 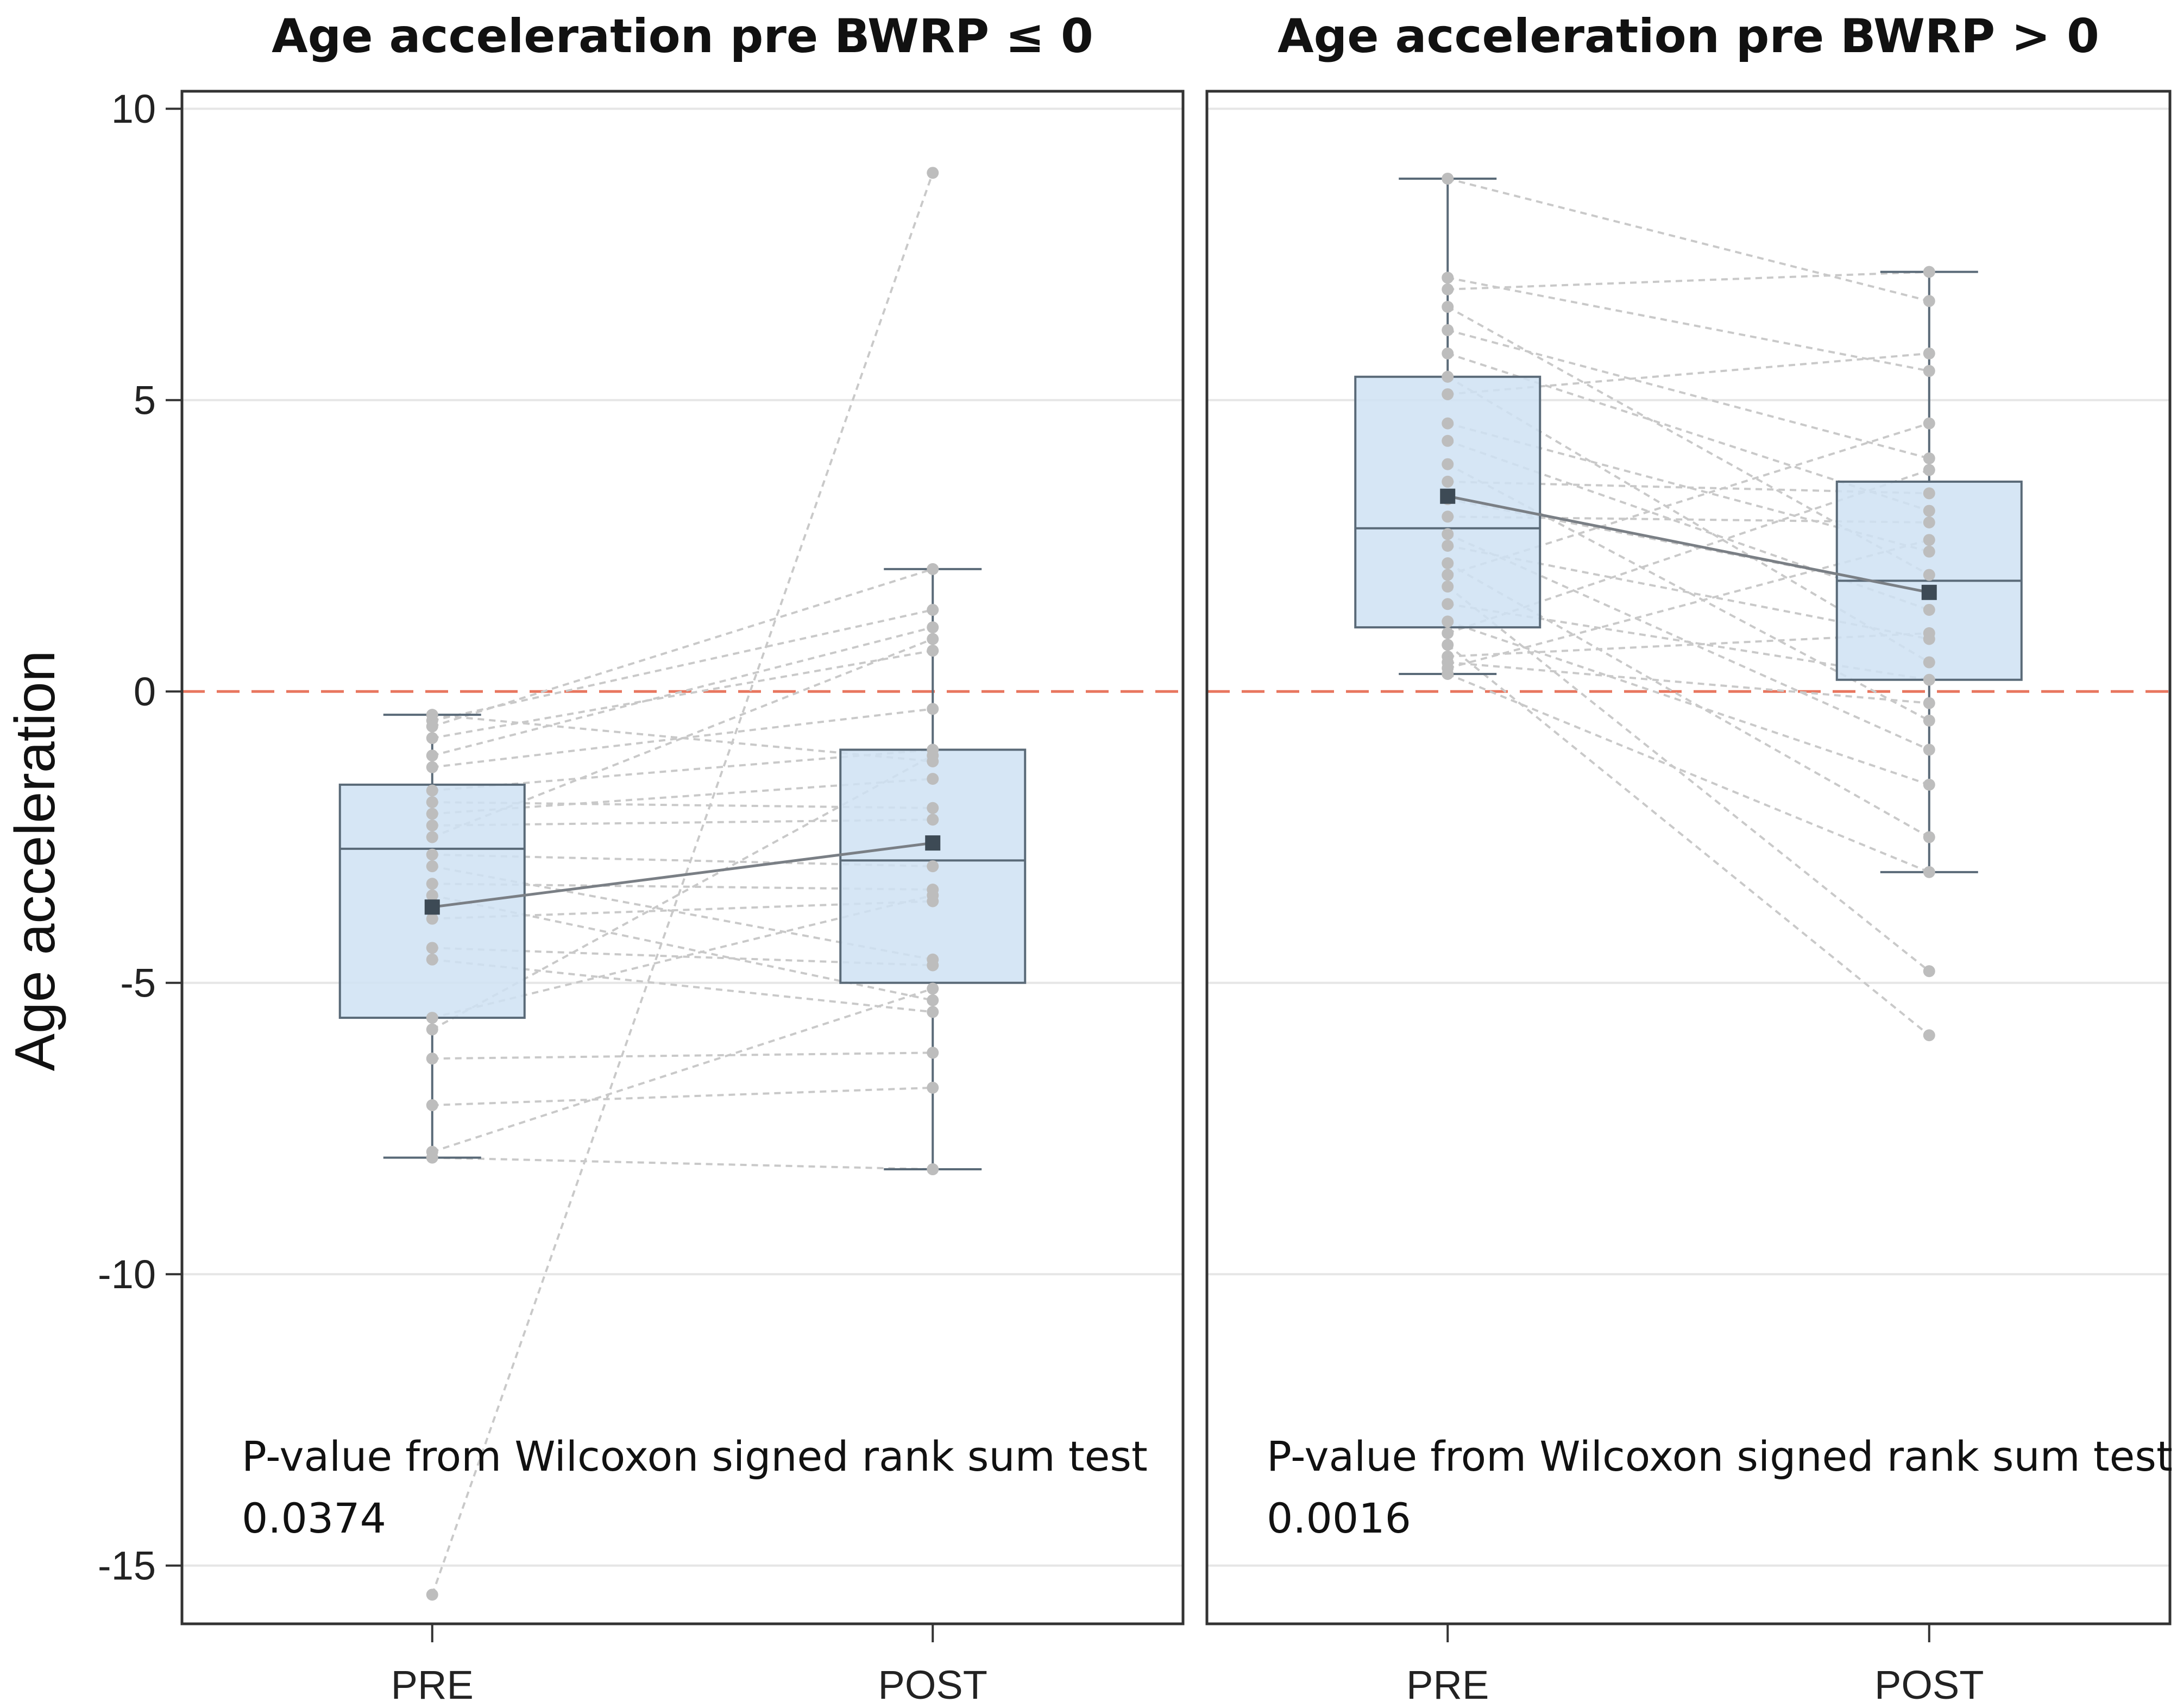 I want to click on y-axis: Age acceleration 10 5 0 -5 -10 -15, so click(x=93, y=838).